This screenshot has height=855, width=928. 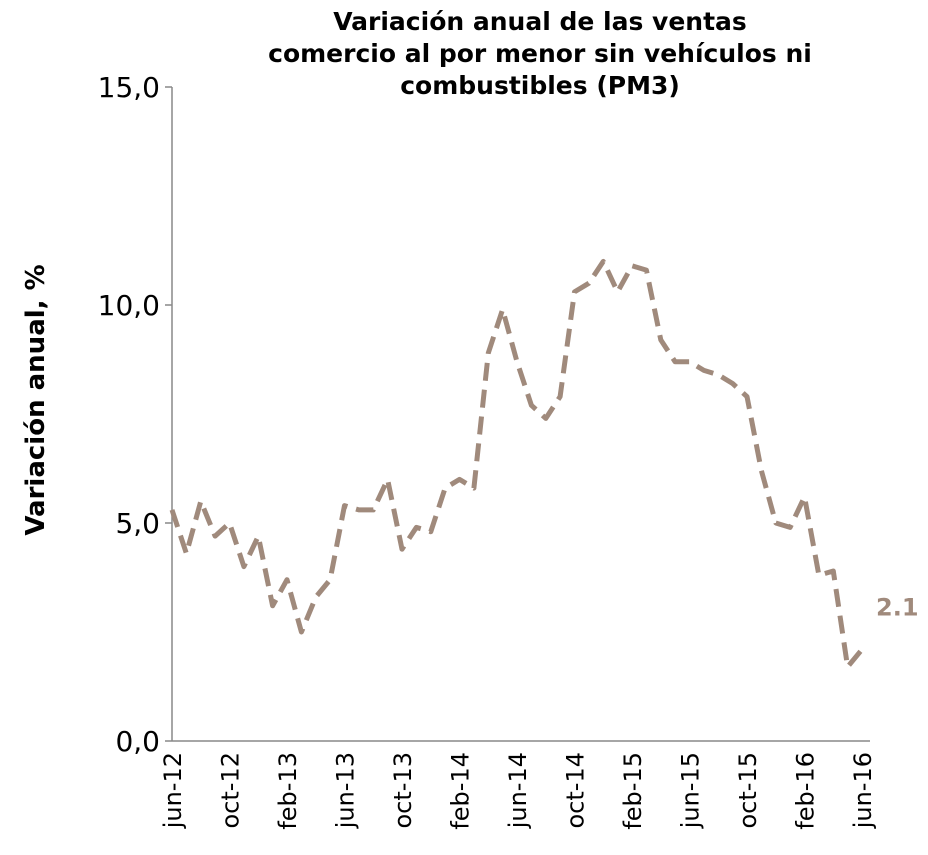 I want to click on x-tick-label: jun-12, so click(x=173, y=790).